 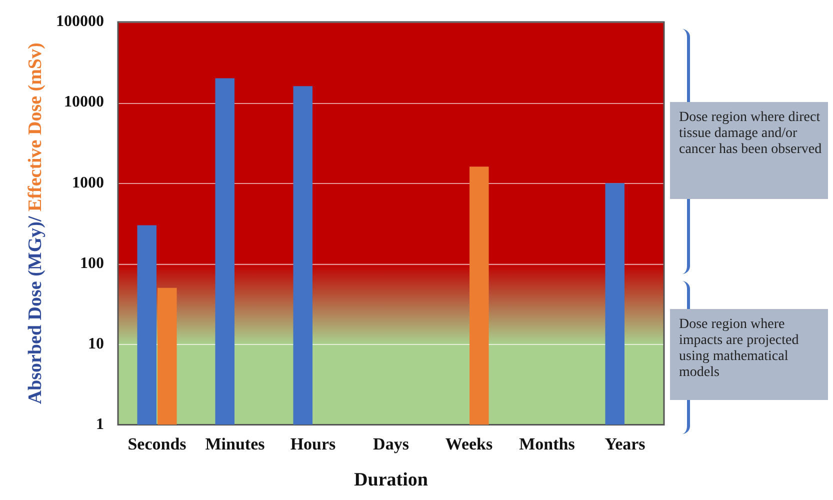 What do you see at coordinates (80, 21) in the screenshot?
I see `y-tick-label: 100000` at bounding box center [80, 21].